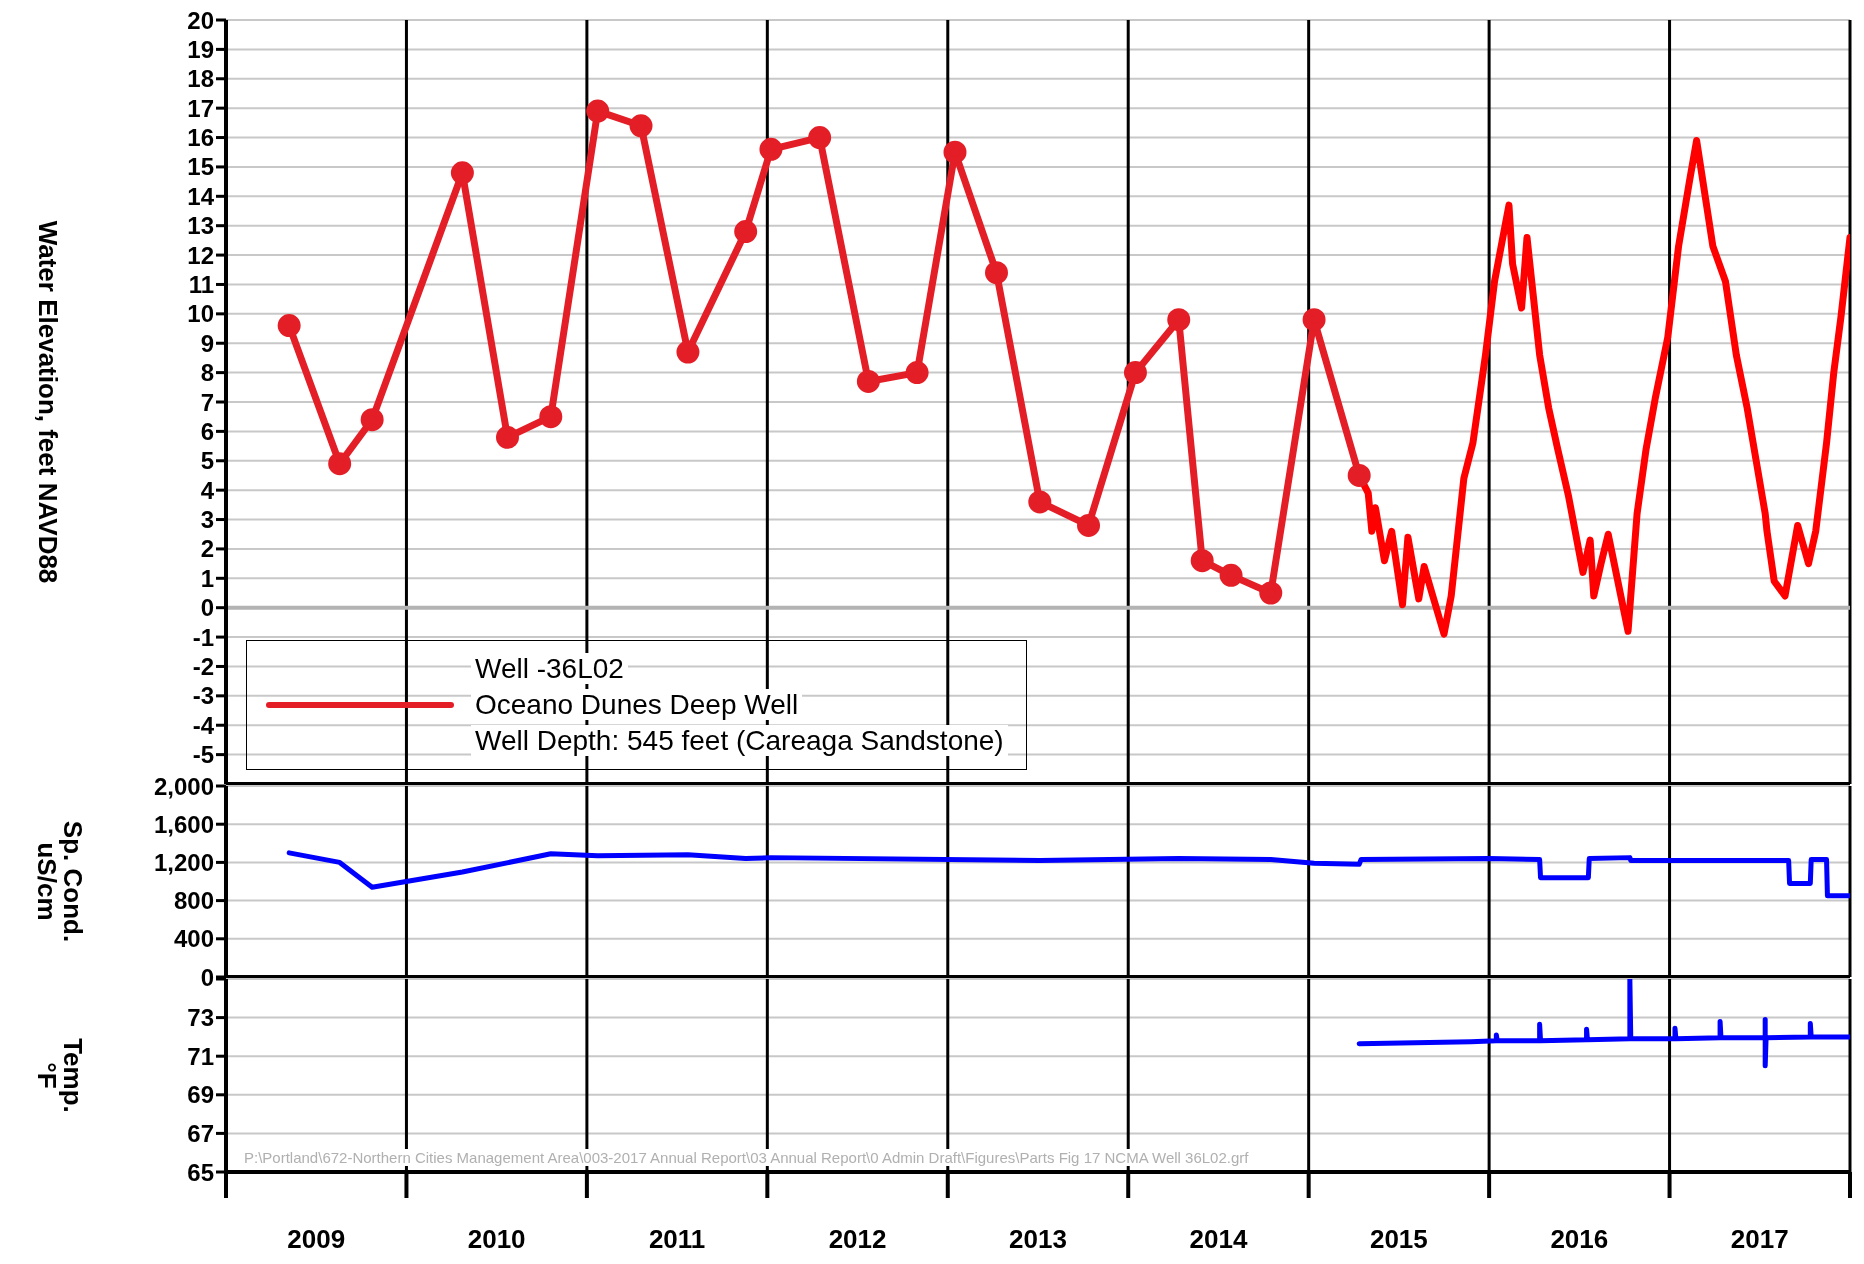 This screenshot has height=1264, width=1864. I want to click on y-tick-label: 4, so click(207, 490).